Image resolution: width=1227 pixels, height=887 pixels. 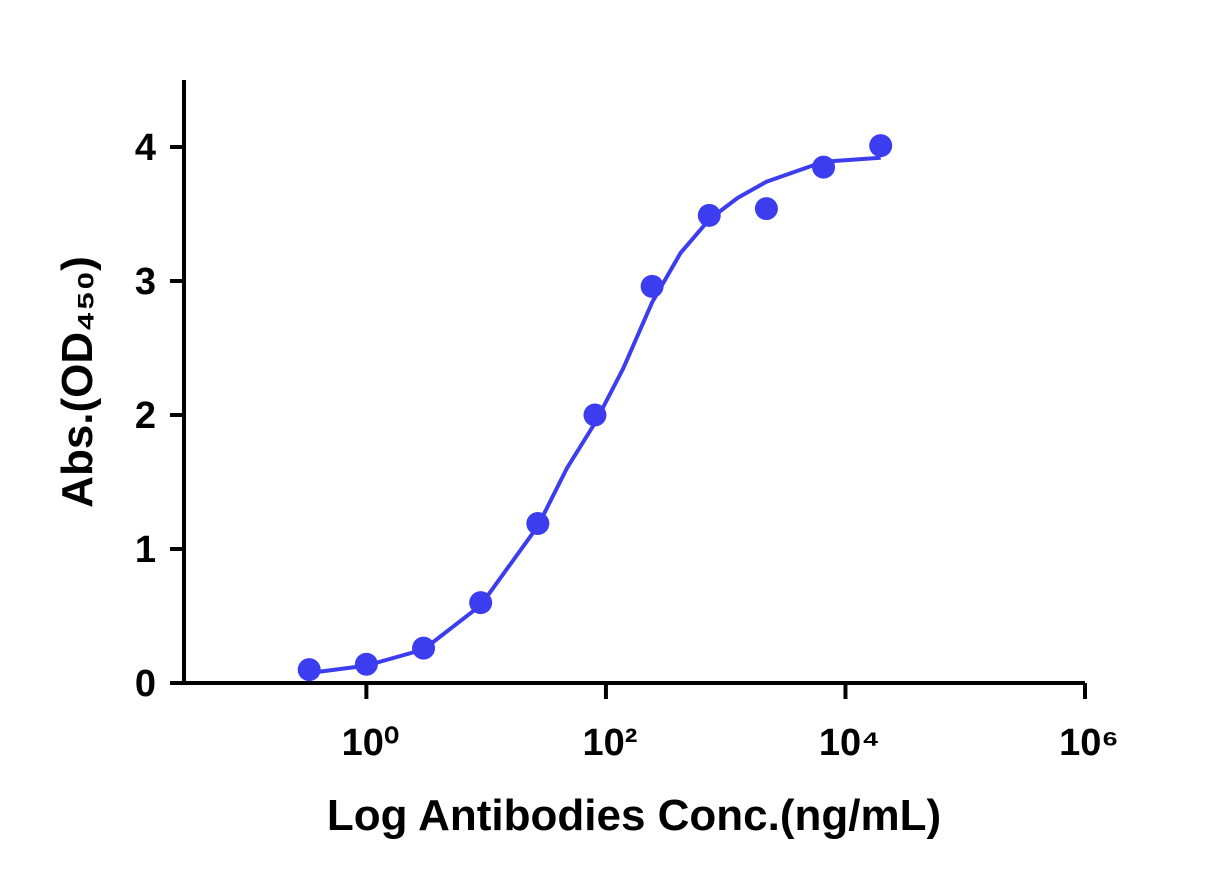 What do you see at coordinates (609, 743) in the screenshot?
I see `x-tick-label: 10²` at bounding box center [609, 743].